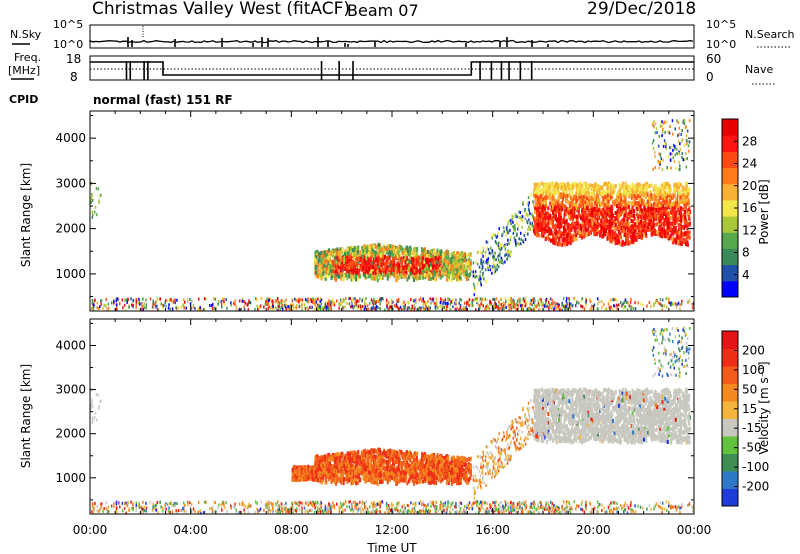 The image size is (800, 554). I want to click on nsky-panel-frame, so click(392, 36).